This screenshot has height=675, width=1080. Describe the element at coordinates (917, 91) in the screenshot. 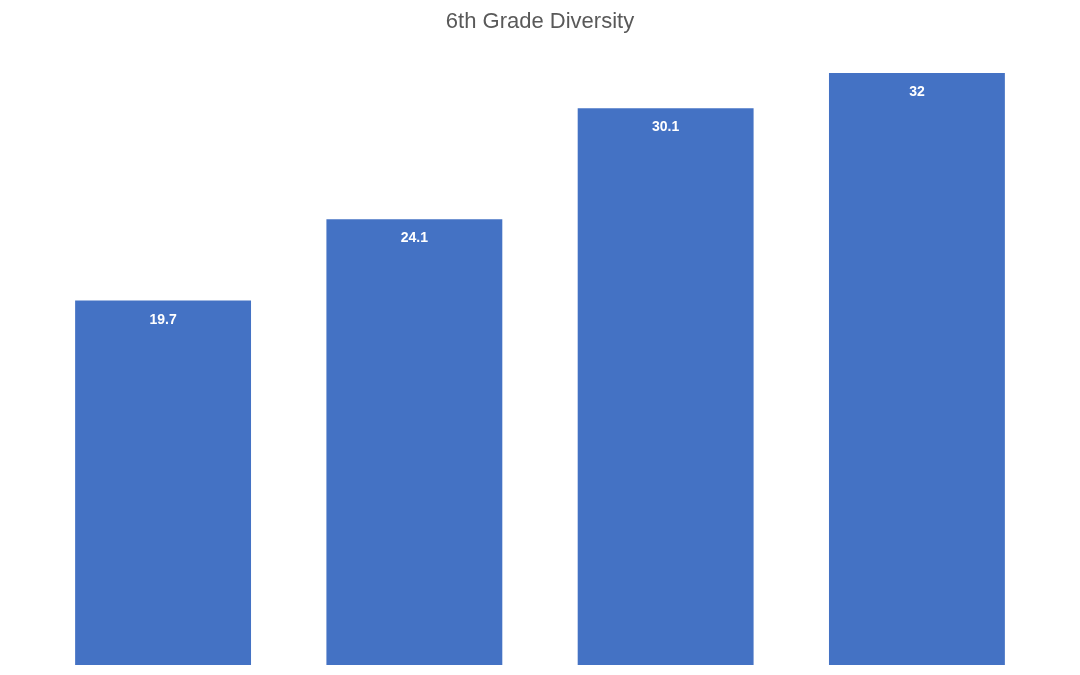

I see `data-label: 32` at that location.